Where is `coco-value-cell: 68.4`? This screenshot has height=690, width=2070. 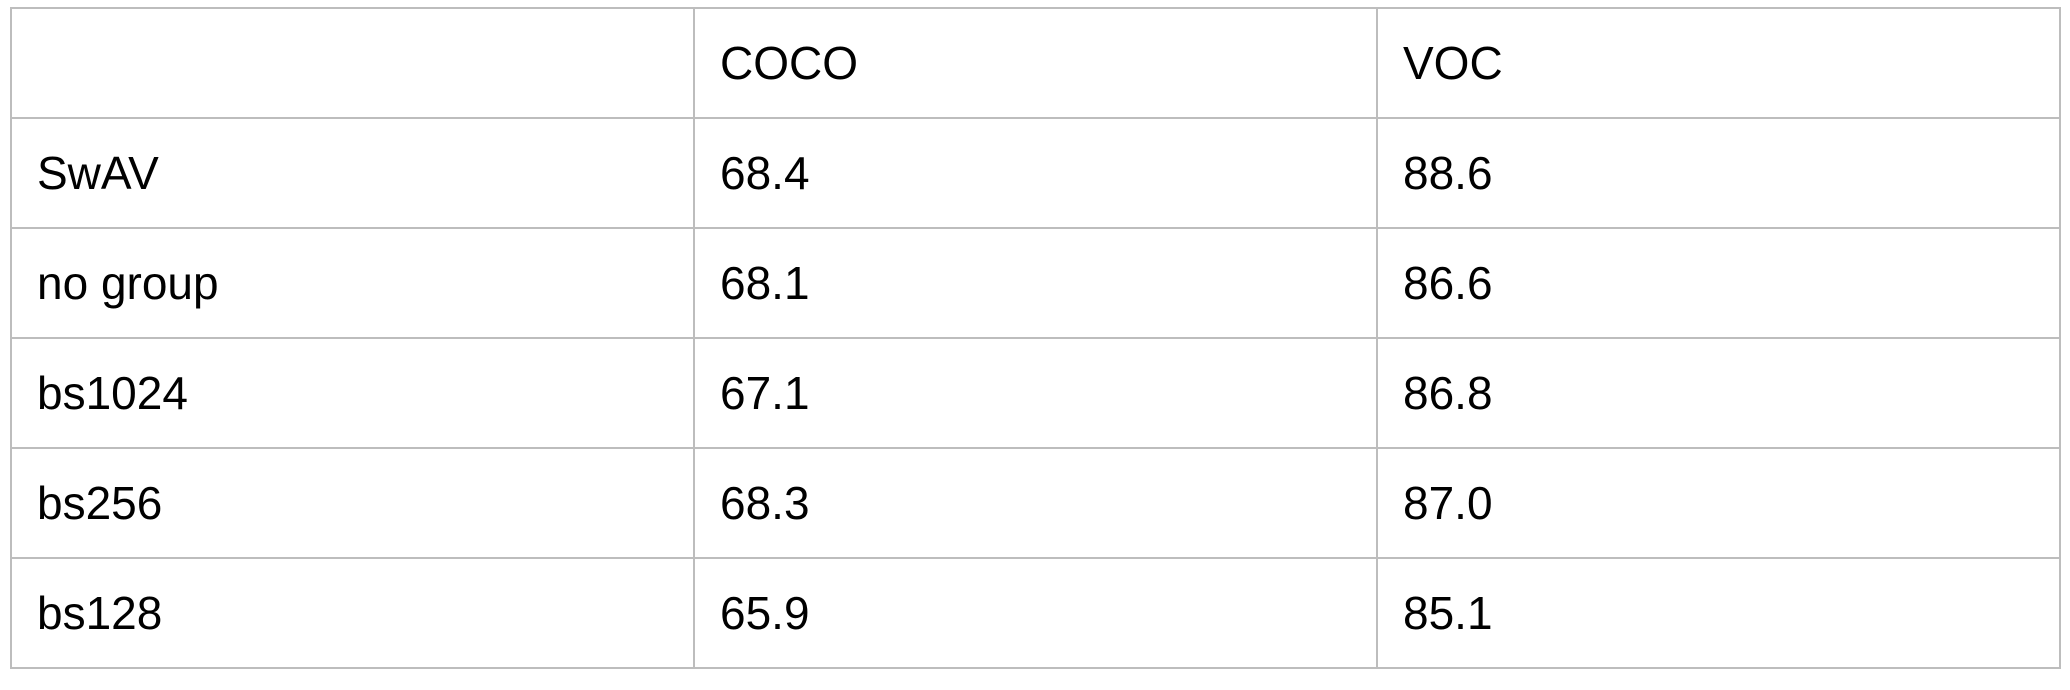
coco-value-cell: 68.4 is located at coordinates (1035, 173).